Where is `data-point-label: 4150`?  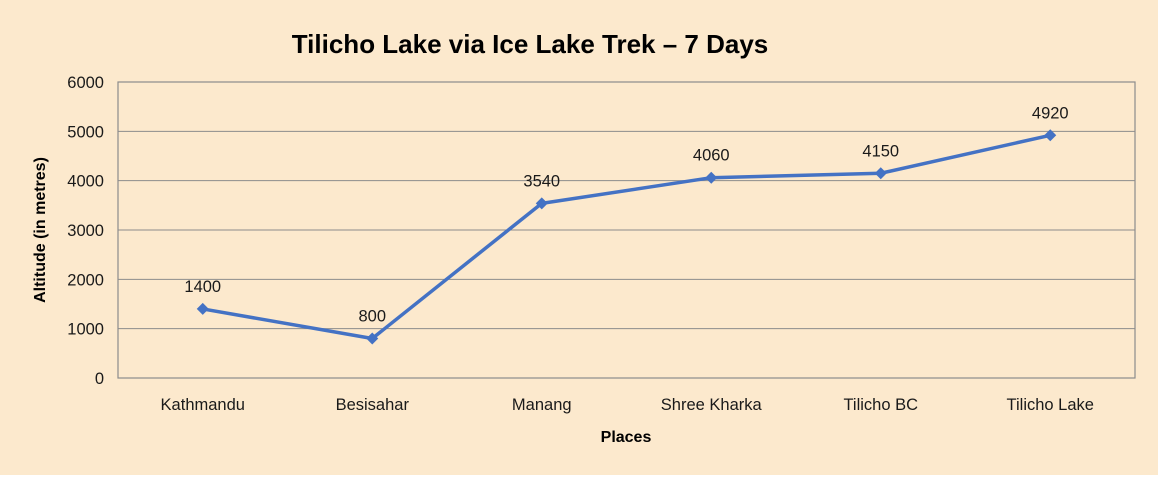
data-point-label: 4150 is located at coordinates (880, 151).